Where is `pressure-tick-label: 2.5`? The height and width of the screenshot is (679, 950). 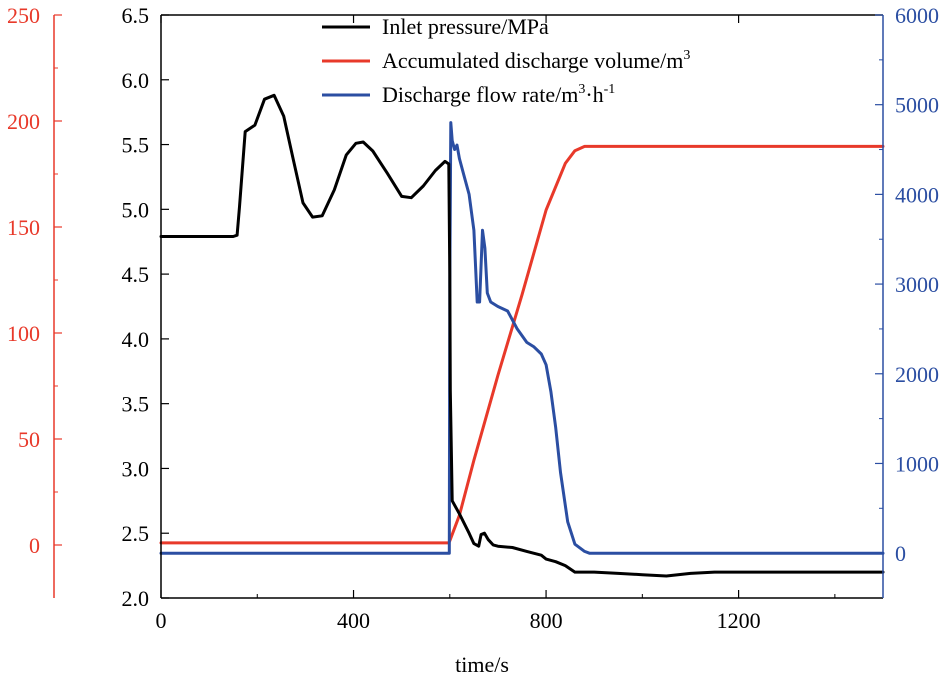 pressure-tick-label: 2.5 is located at coordinates (136, 533).